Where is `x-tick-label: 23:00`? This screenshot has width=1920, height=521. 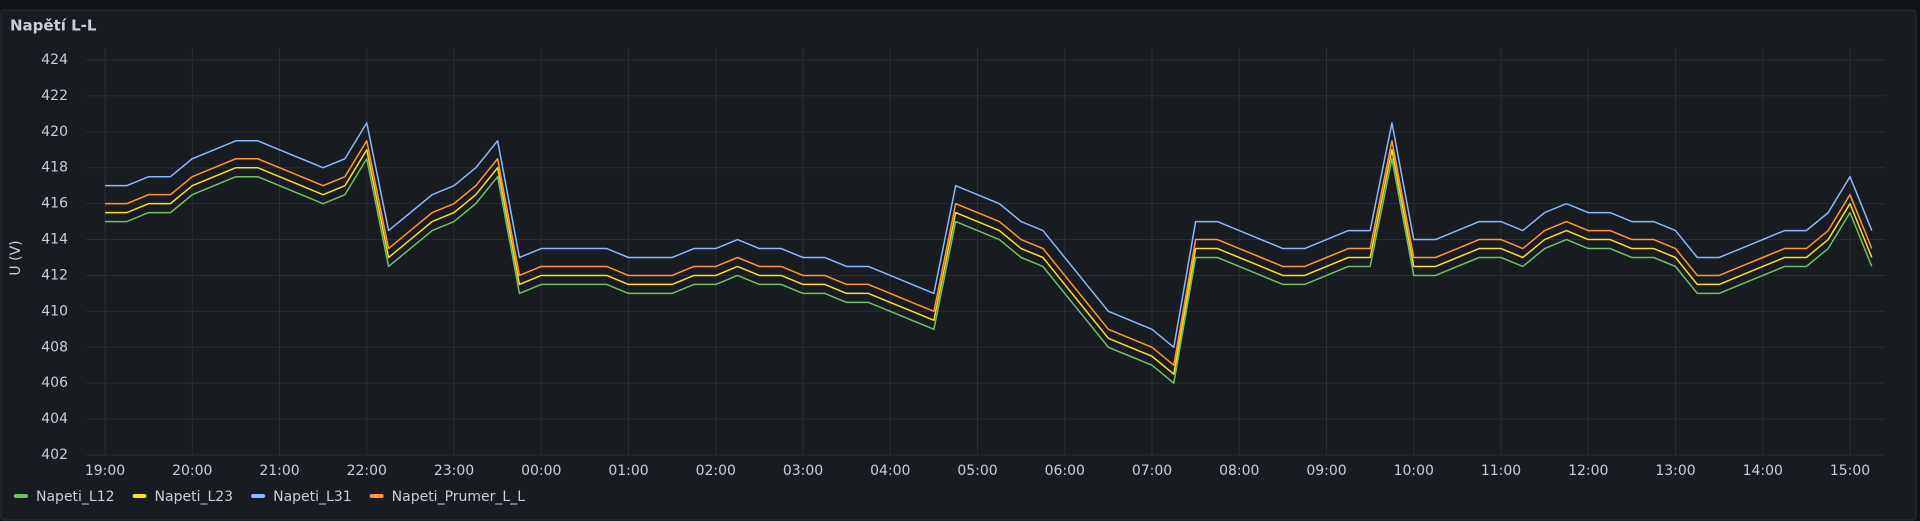 x-tick-label: 23:00 is located at coordinates (454, 471).